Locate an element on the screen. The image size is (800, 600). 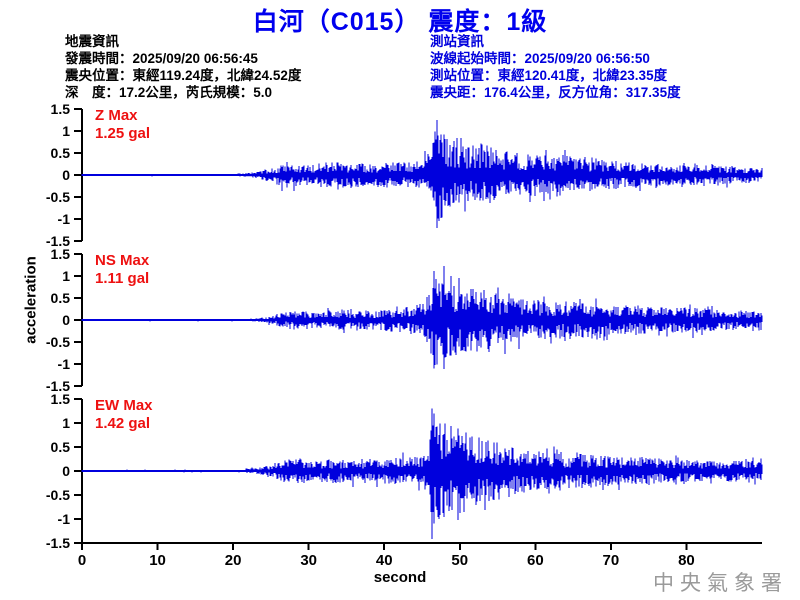
y-tick-label-z: -0.5 is located at coordinates (58, 197).